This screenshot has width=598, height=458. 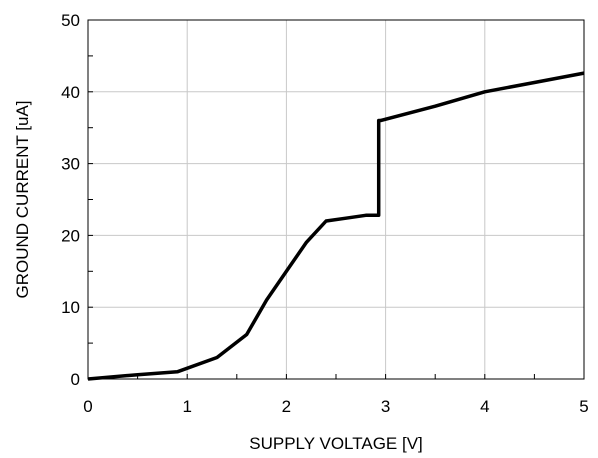 What do you see at coordinates (335, 406) in the screenshot?
I see `x-tick-labels: 0 1 2 3 4 5` at bounding box center [335, 406].